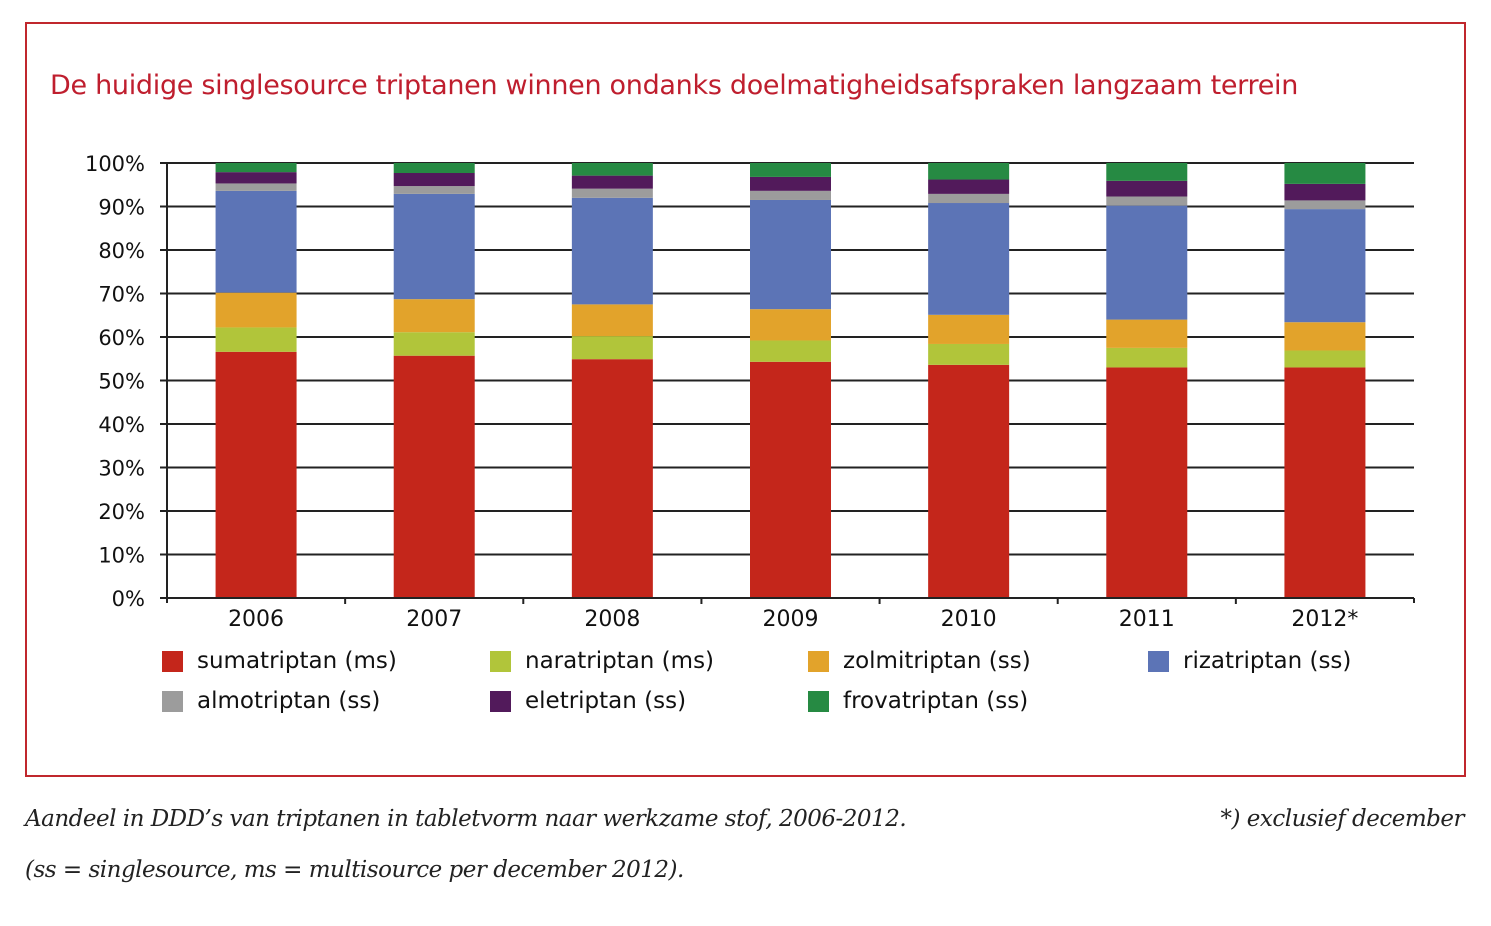 This screenshot has height=926, width=1491. What do you see at coordinates (256, 310) in the screenshot?
I see `bar-segment-zolmitriptan-2006` at bounding box center [256, 310].